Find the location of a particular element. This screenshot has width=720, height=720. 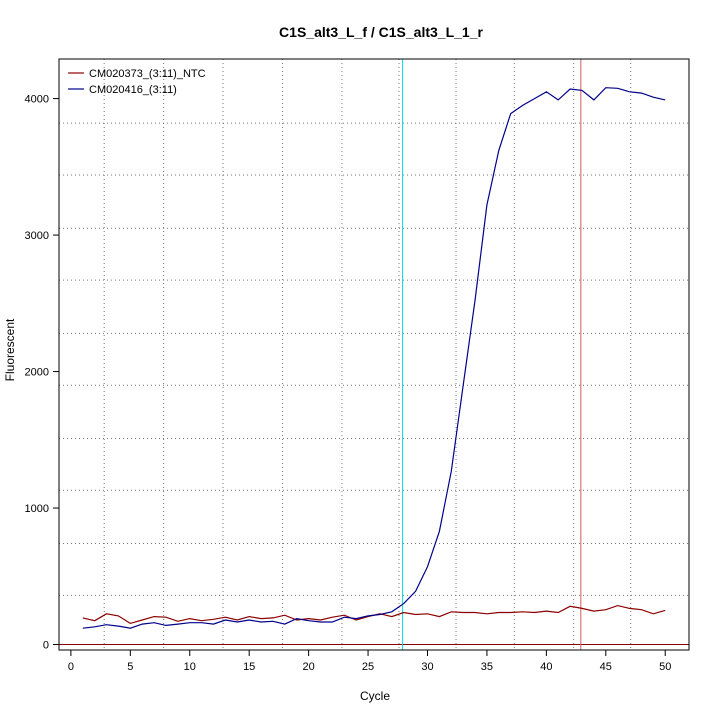

legend-label-0: CM020373_(3:11)_NTC is located at coordinates (147, 74).